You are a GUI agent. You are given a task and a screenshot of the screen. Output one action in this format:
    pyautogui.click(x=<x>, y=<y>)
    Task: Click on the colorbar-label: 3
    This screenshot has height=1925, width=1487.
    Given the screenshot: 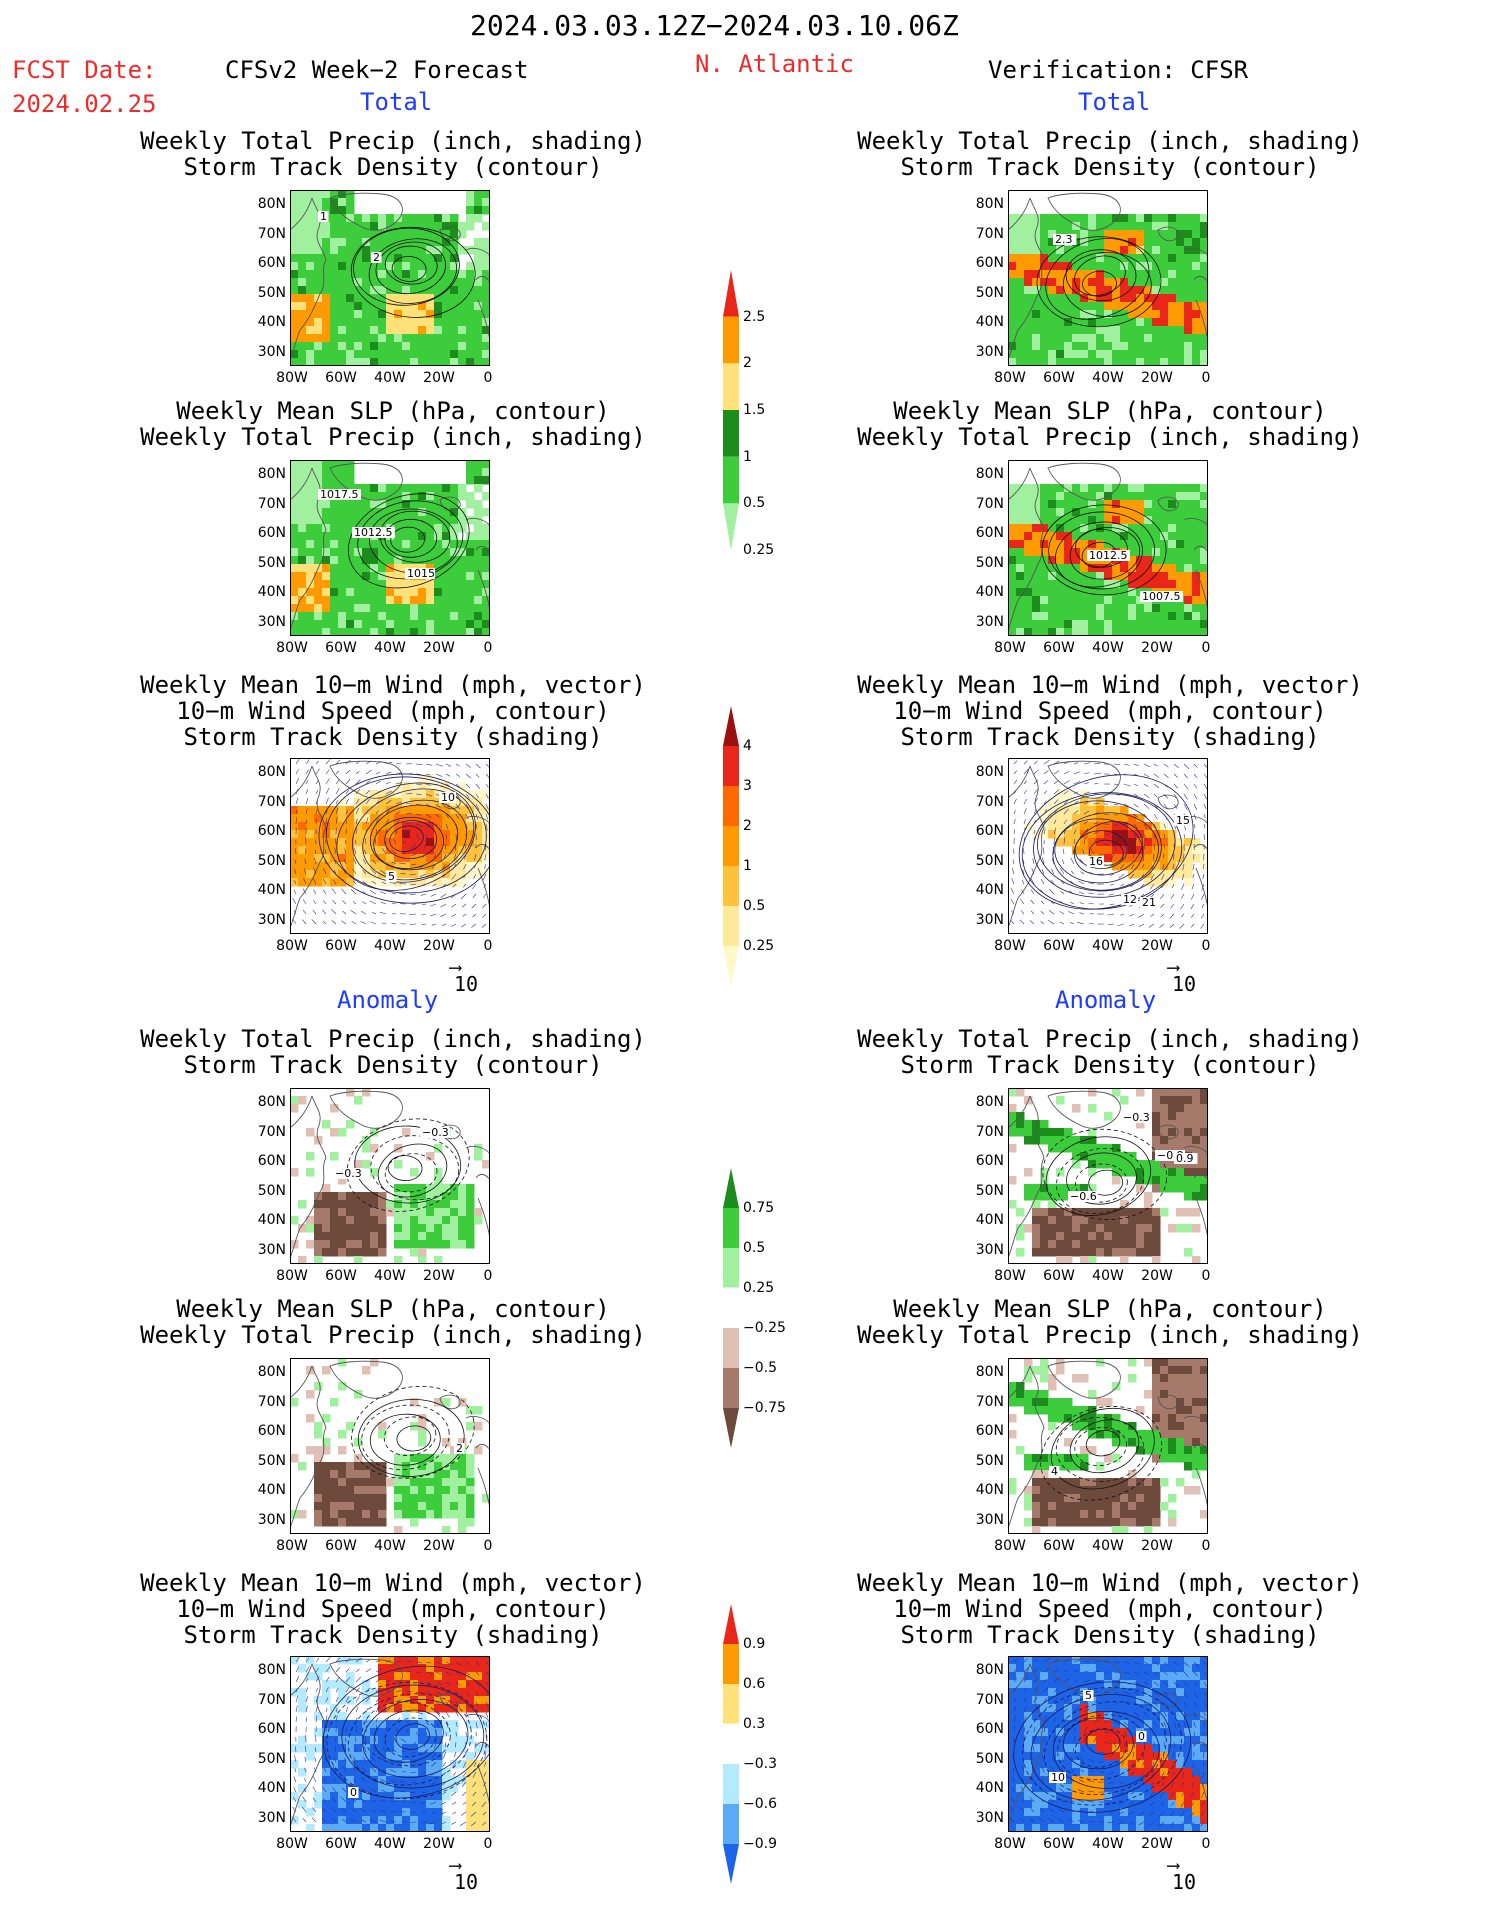 What is the action you would take?
    pyautogui.click(x=747, y=786)
    